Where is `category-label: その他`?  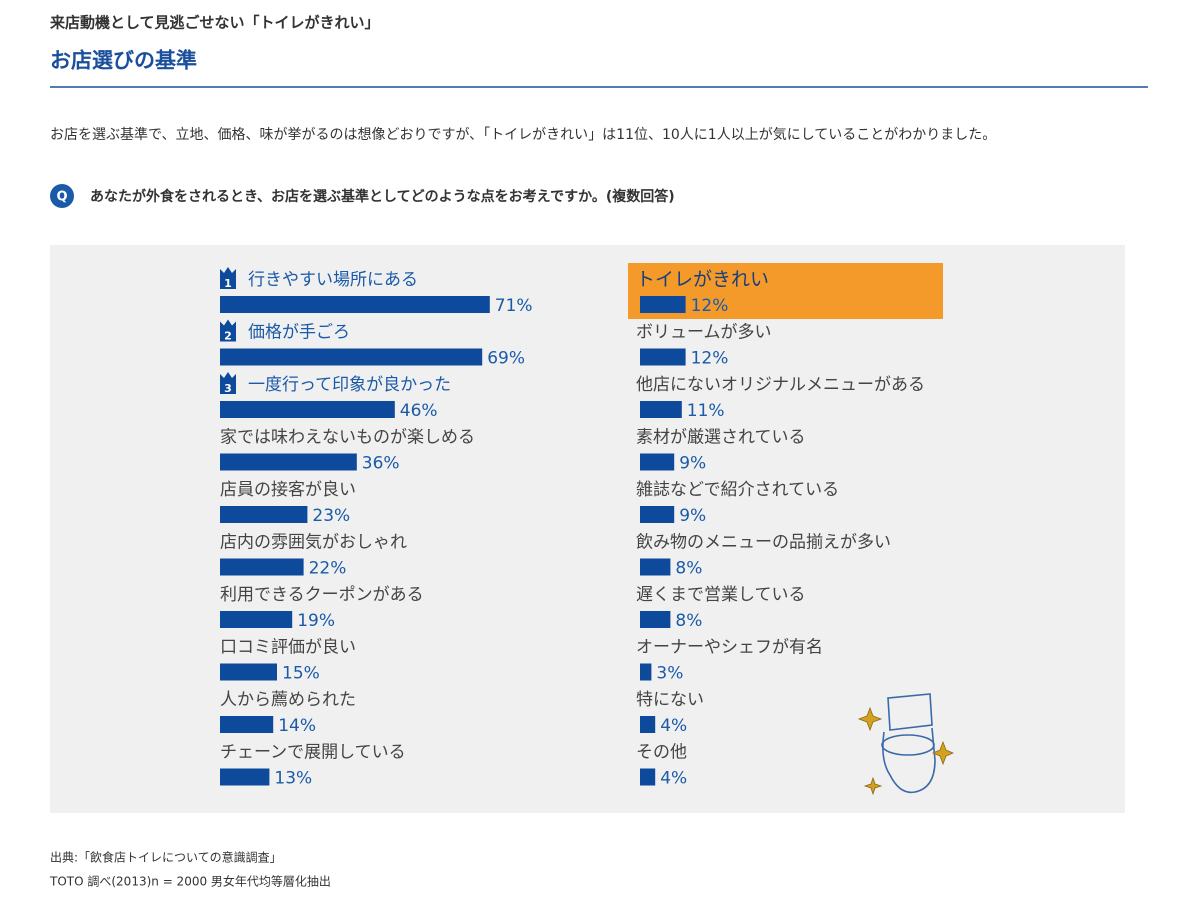
category-label: その他 is located at coordinates (661, 753).